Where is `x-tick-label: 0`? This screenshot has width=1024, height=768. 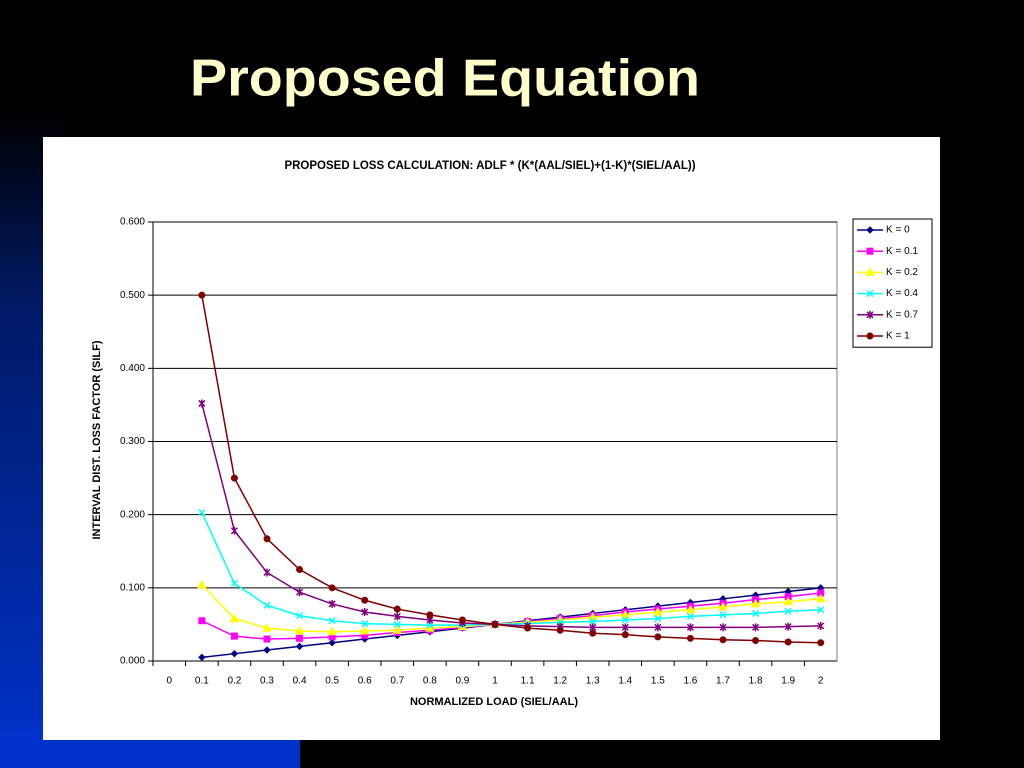
x-tick-label: 0 is located at coordinates (170, 681).